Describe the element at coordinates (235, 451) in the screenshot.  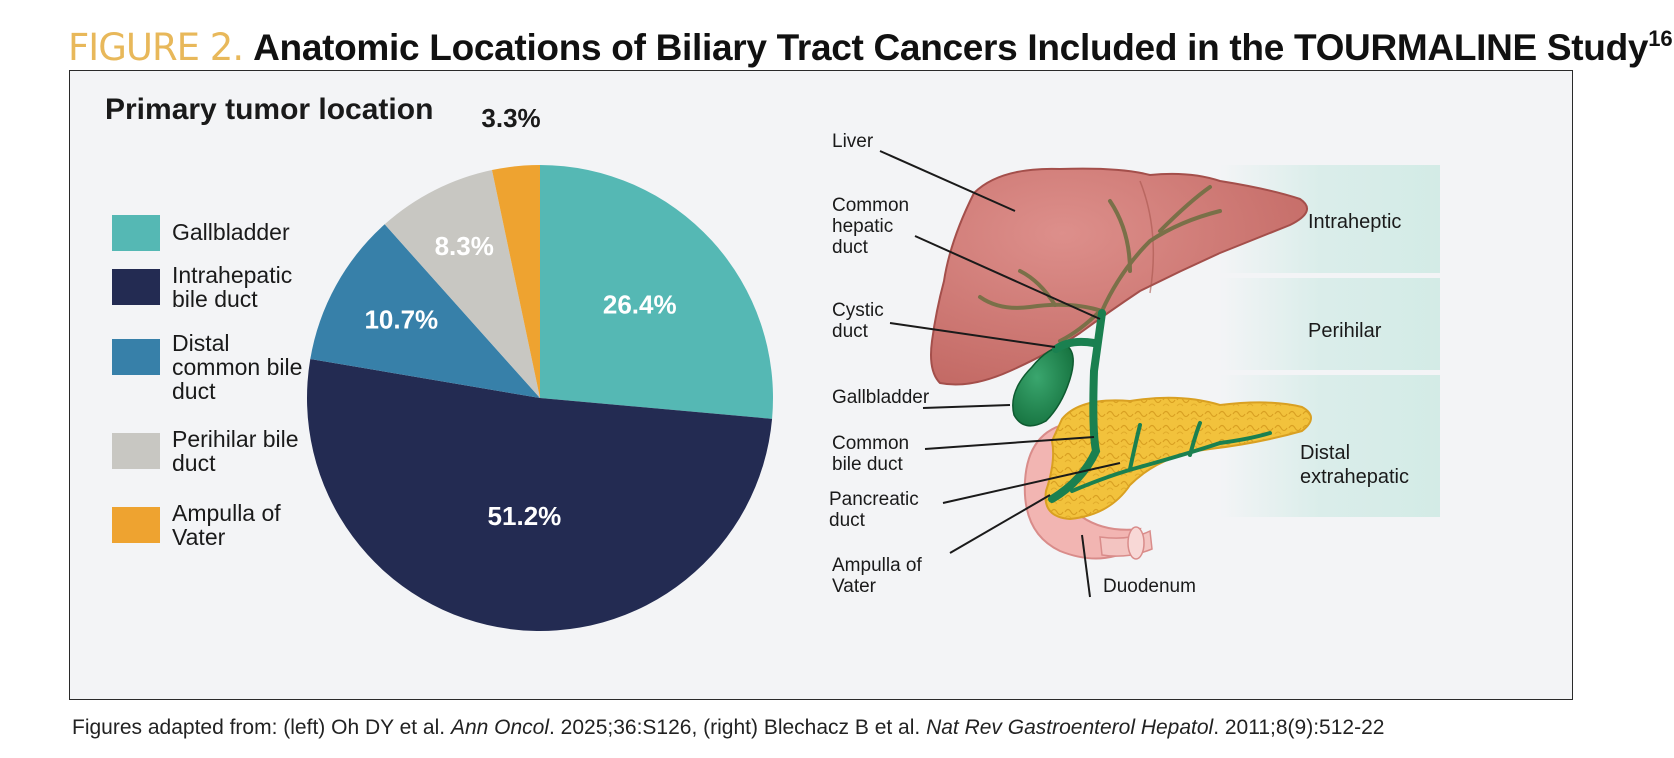
I see `legend-label-perihilar: Perihilar bile duct` at that location.